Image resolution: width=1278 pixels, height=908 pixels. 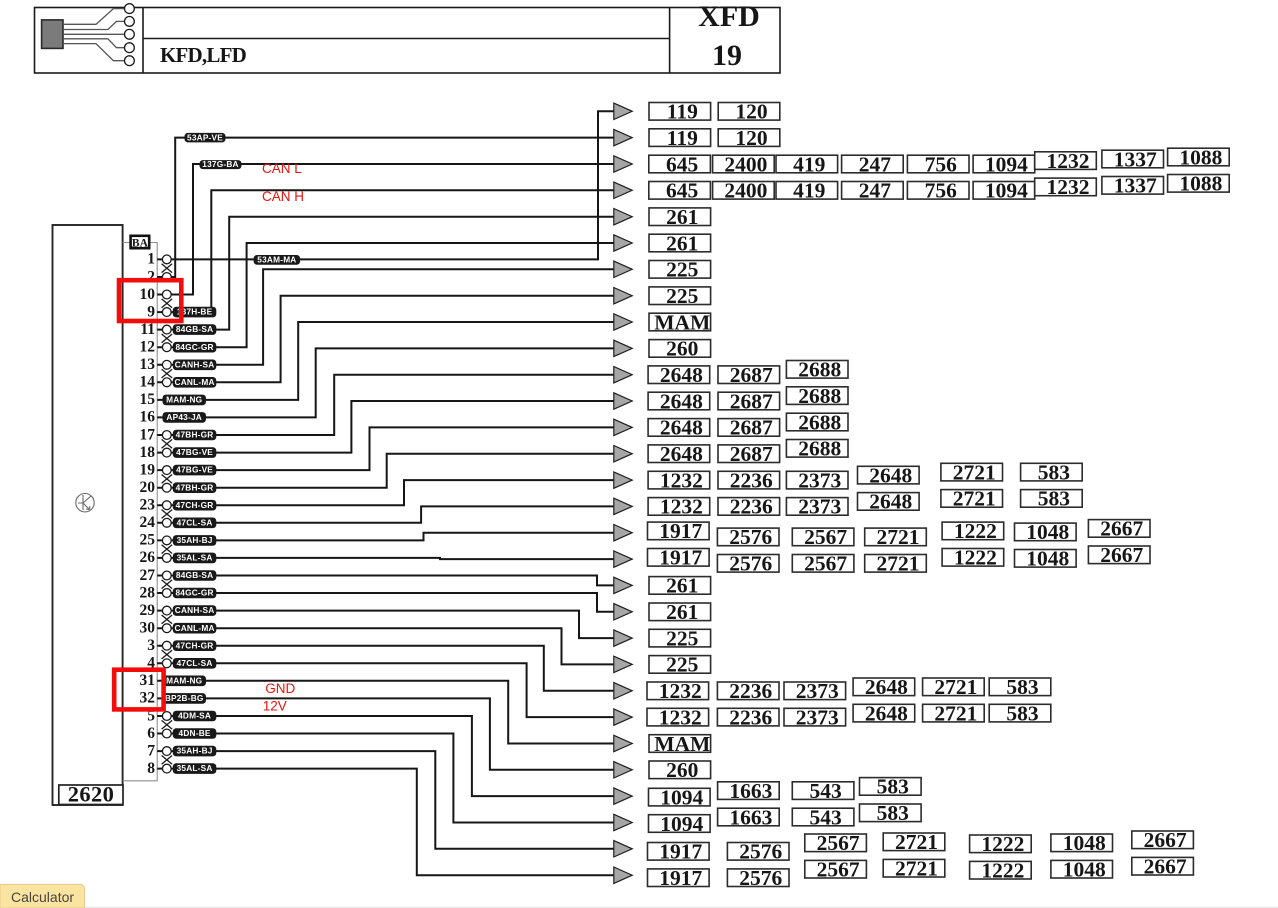 I want to click on svg-text: 31, so click(x=148, y=680).